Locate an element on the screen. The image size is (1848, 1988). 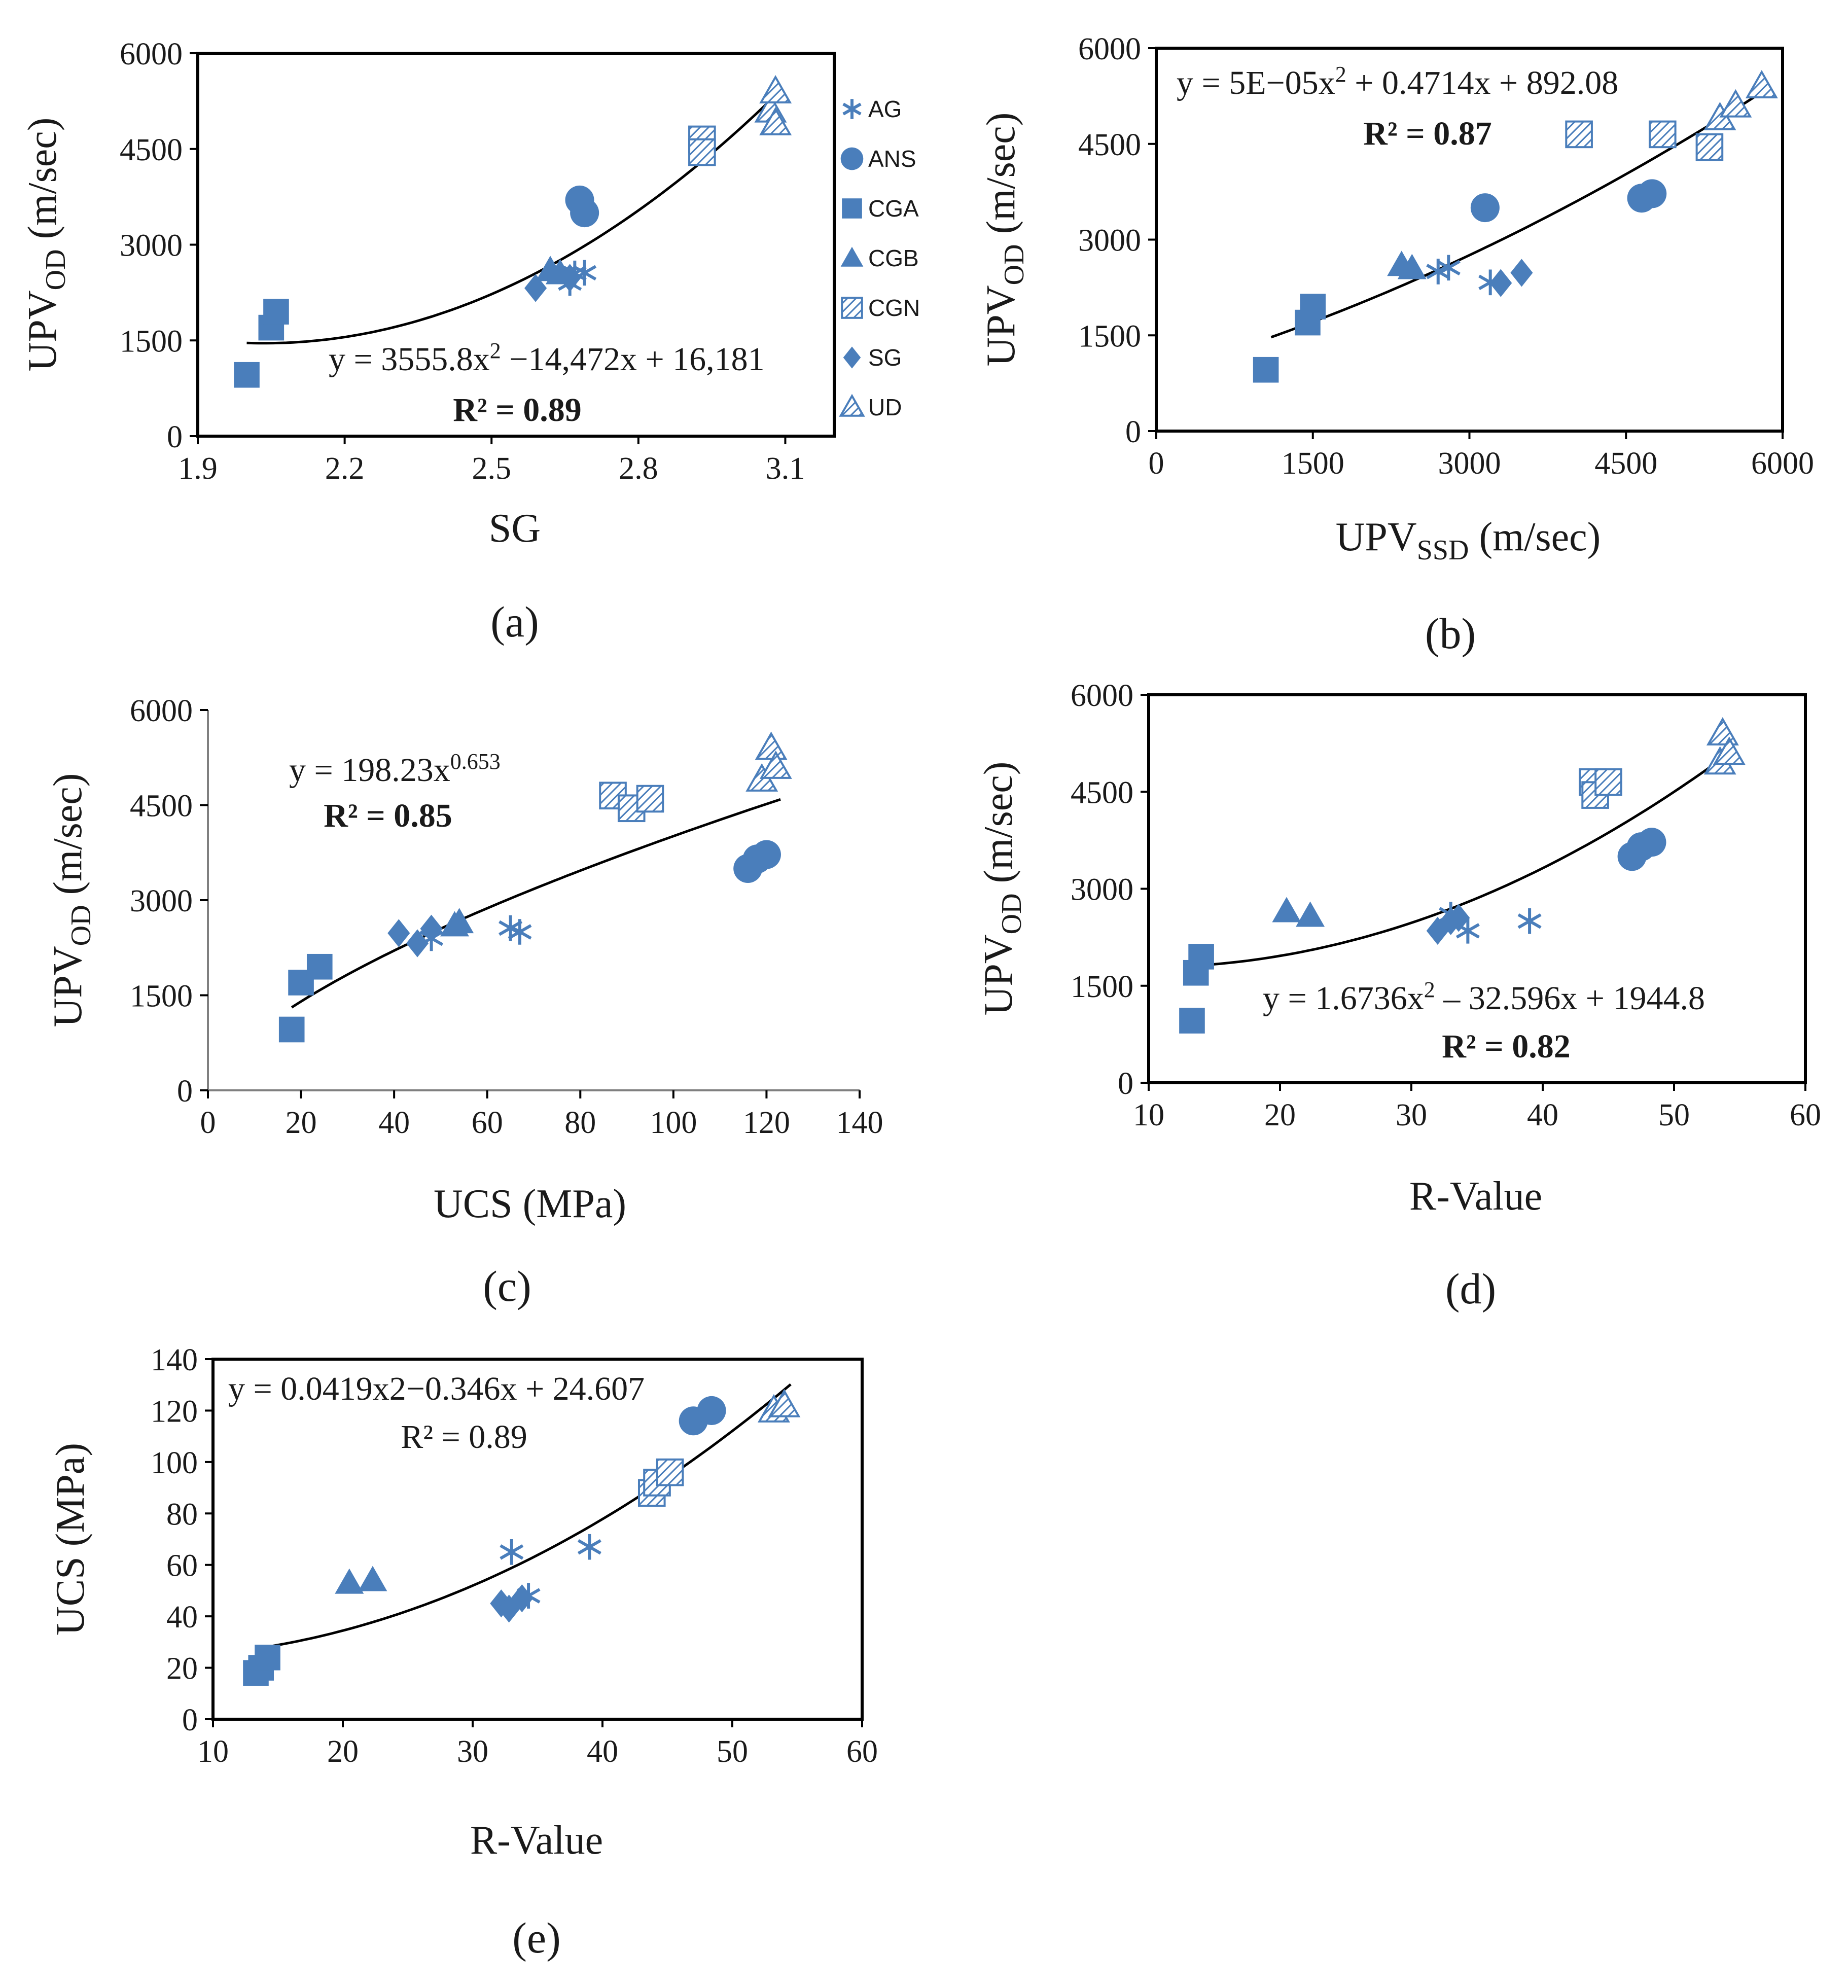
x-tick-label: 60 is located at coordinates (487, 1123).